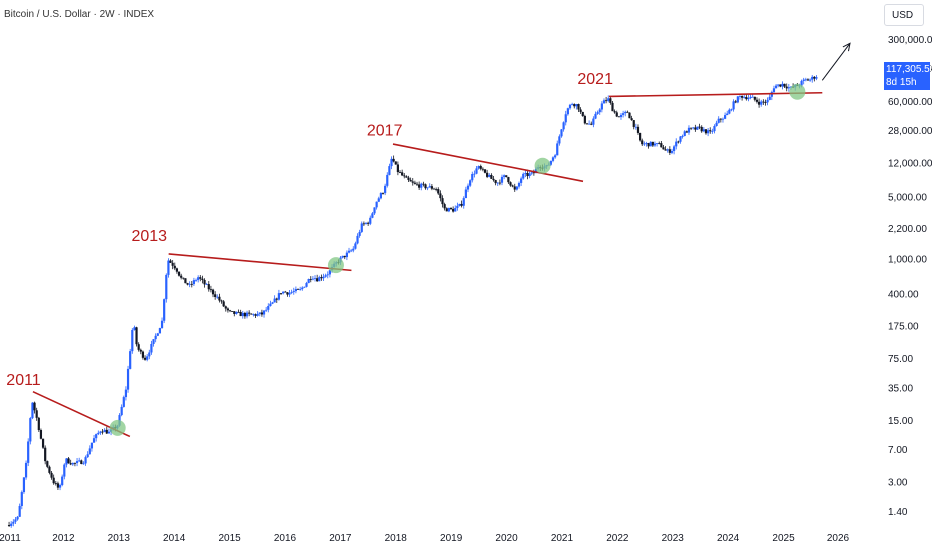  I want to click on currency-button: USD, so click(904, 15).